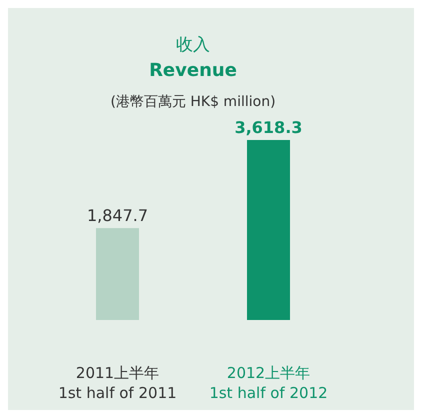  I want to click on x-tick-label: 2011上半年 1st half of 2011, so click(117, 383).